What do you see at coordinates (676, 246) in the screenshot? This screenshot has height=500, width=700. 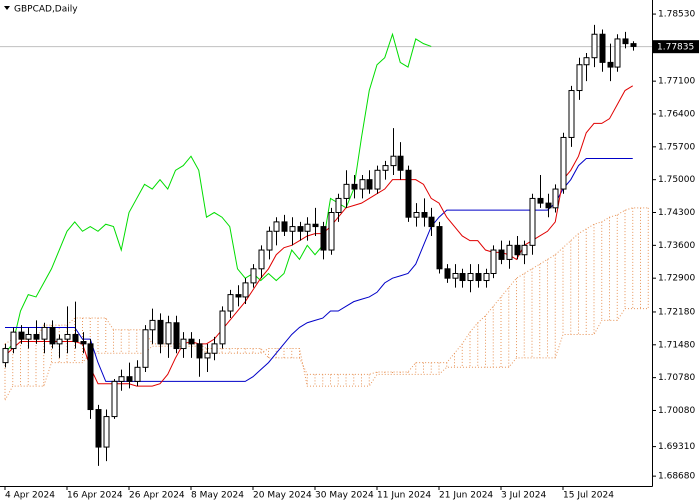 I see `y-tick-label: 1.73600` at bounding box center [676, 246].